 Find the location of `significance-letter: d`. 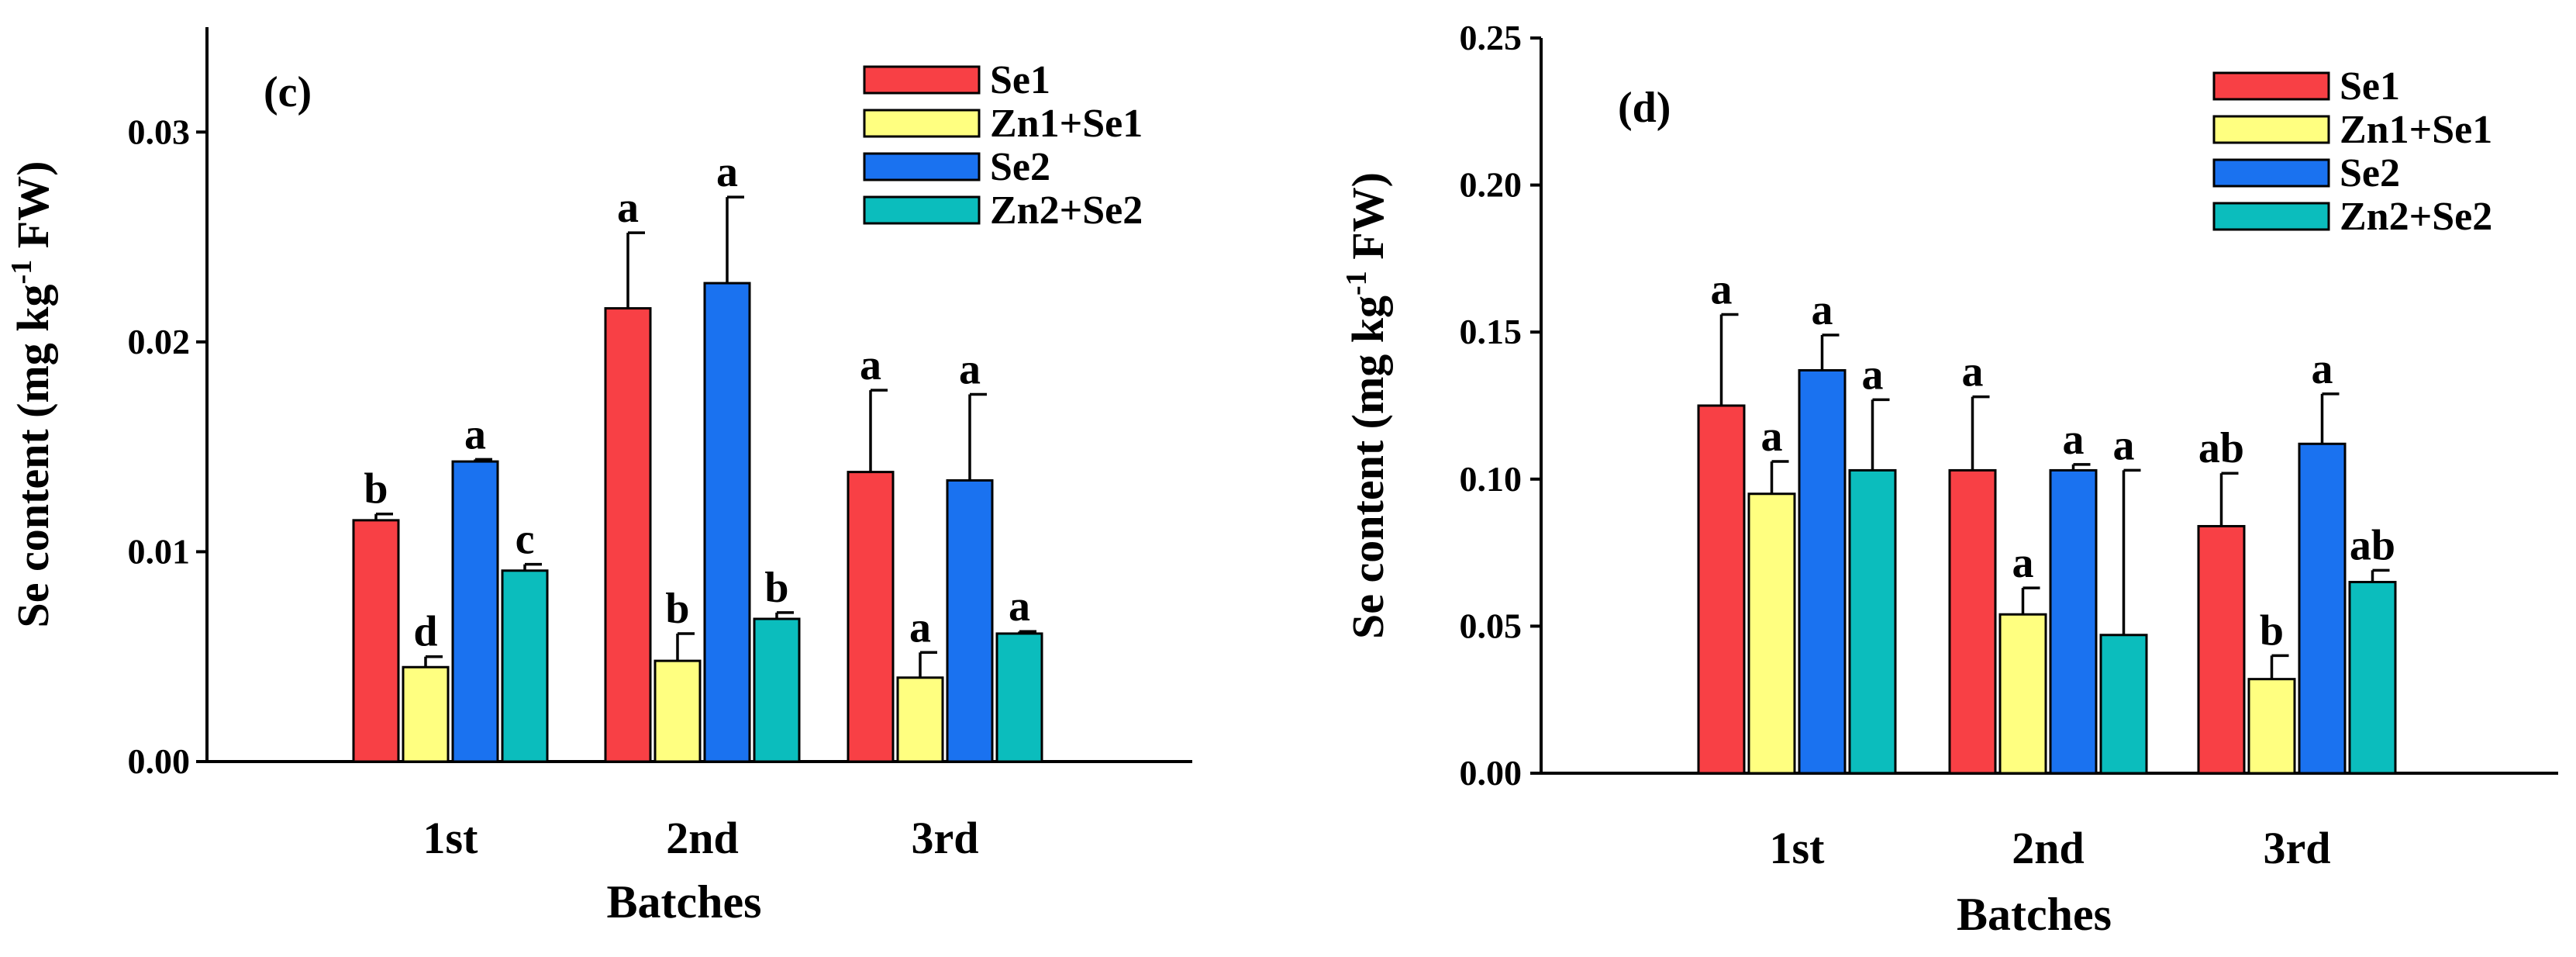

significance-letter: d is located at coordinates (425, 632).